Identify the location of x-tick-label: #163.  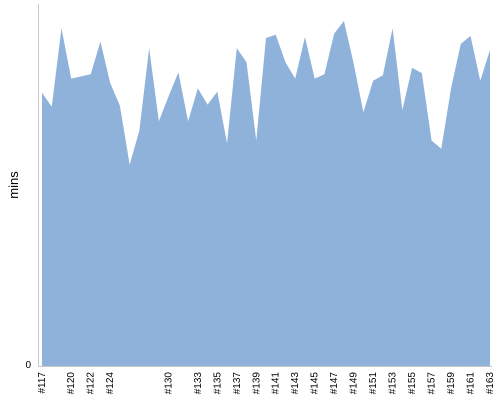
(490, 383).